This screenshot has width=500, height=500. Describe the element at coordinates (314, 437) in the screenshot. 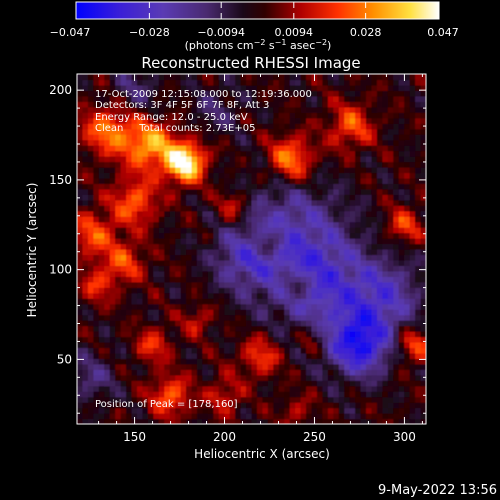

I see `x-tick-label: 250` at that location.